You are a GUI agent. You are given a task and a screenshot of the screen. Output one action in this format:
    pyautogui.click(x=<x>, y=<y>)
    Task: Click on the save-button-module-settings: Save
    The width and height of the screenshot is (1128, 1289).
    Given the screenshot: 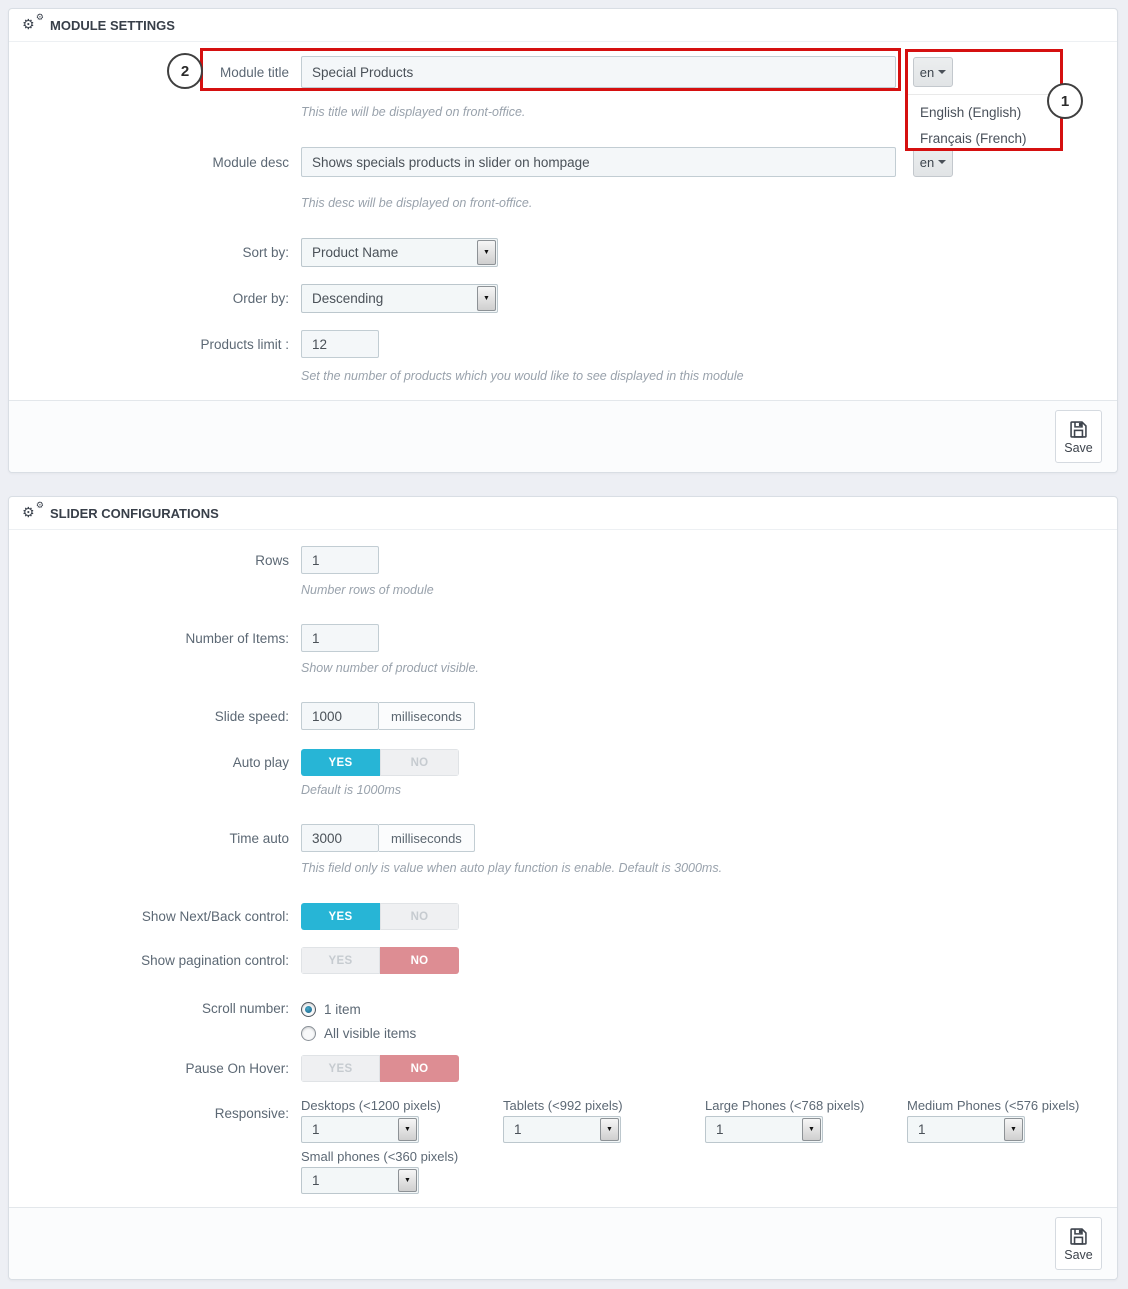 What is the action you would take?
    pyautogui.click(x=1078, y=436)
    